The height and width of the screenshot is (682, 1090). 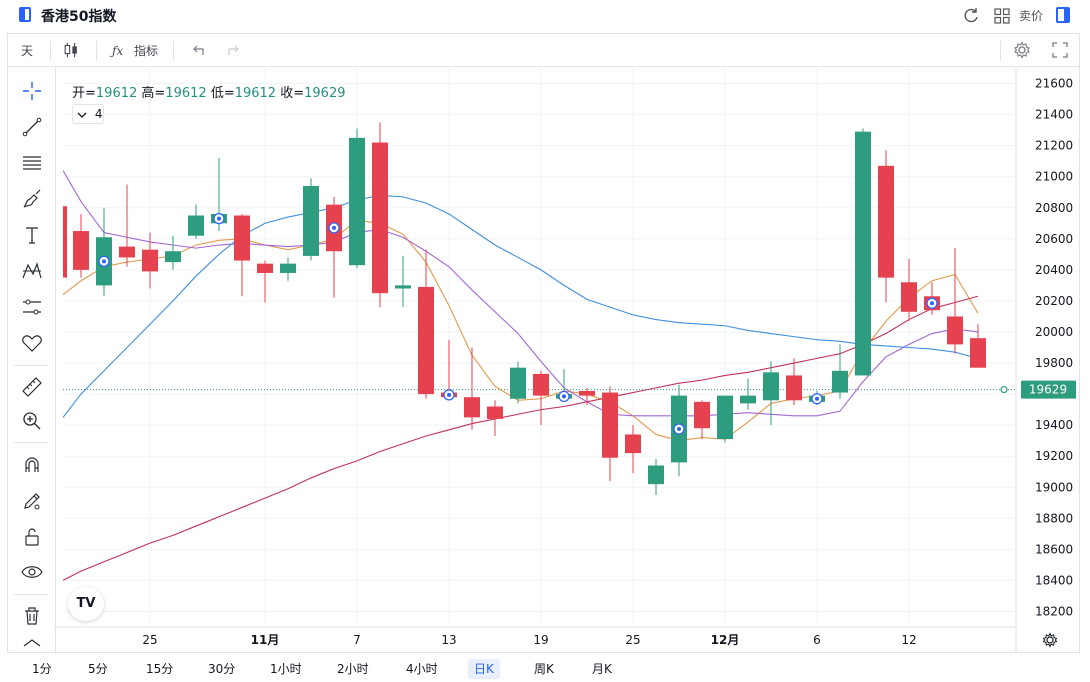 I want to click on ruler-icon, so click(x=32, y=387).